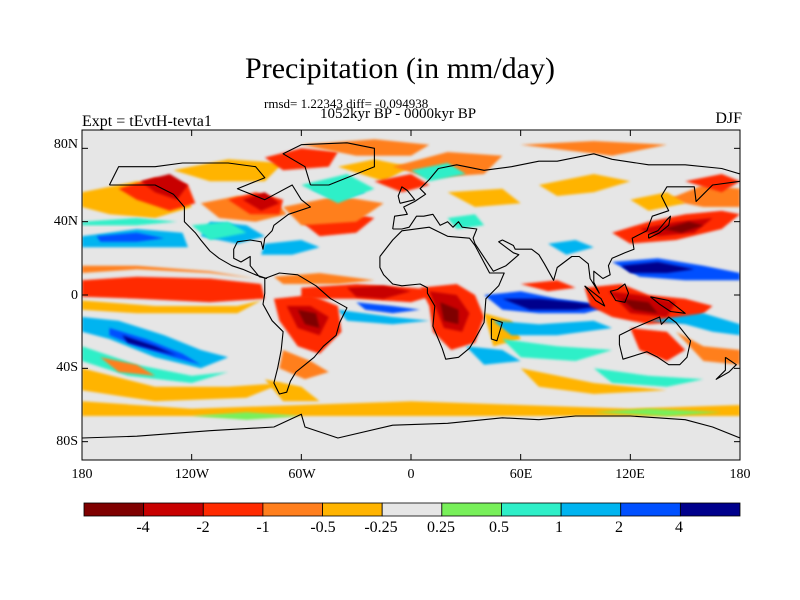 This screenshot has width=800, height=600. What do you see at coordinates (263, 527) in the screenshot?
I see `colorbar-label: -1` at bounding box center [263, 527].